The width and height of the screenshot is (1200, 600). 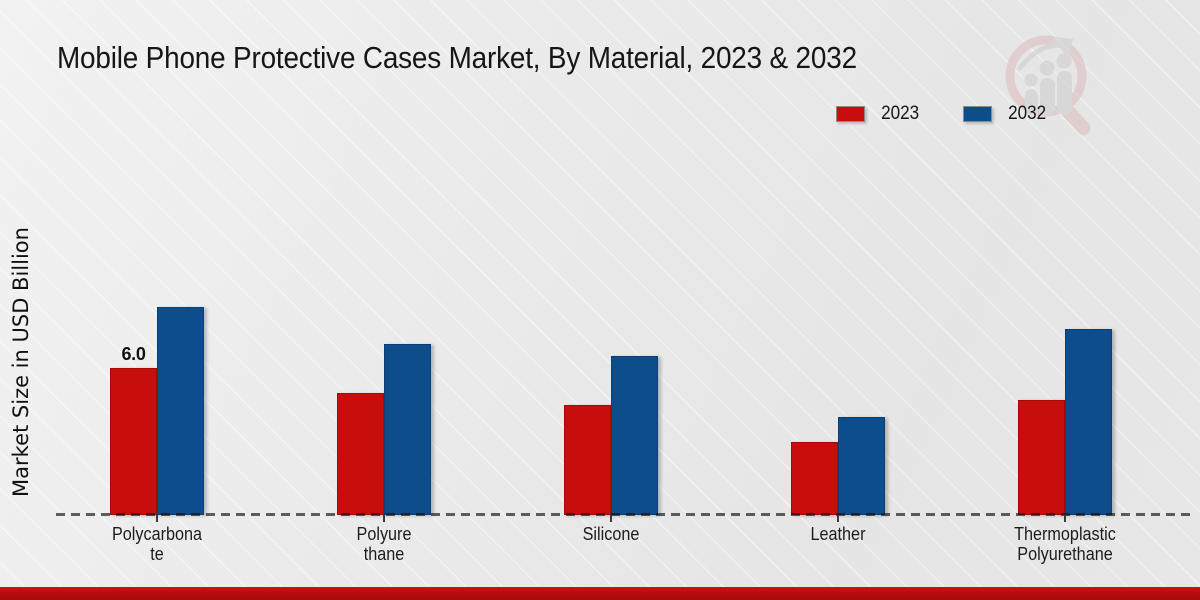 I want to click on legend-swatch-2023-icon, so click(x=850, y=114).